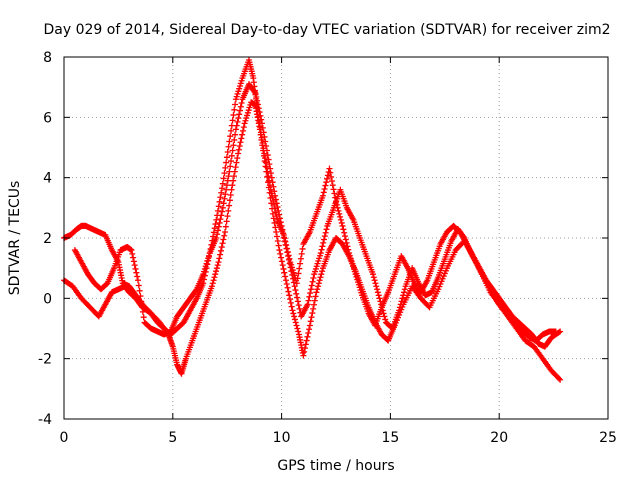 The image size is (640, 480). Describe the element at coordinates (47, 58) in the screenshot. I see `y-tick-label: 8` at that location.